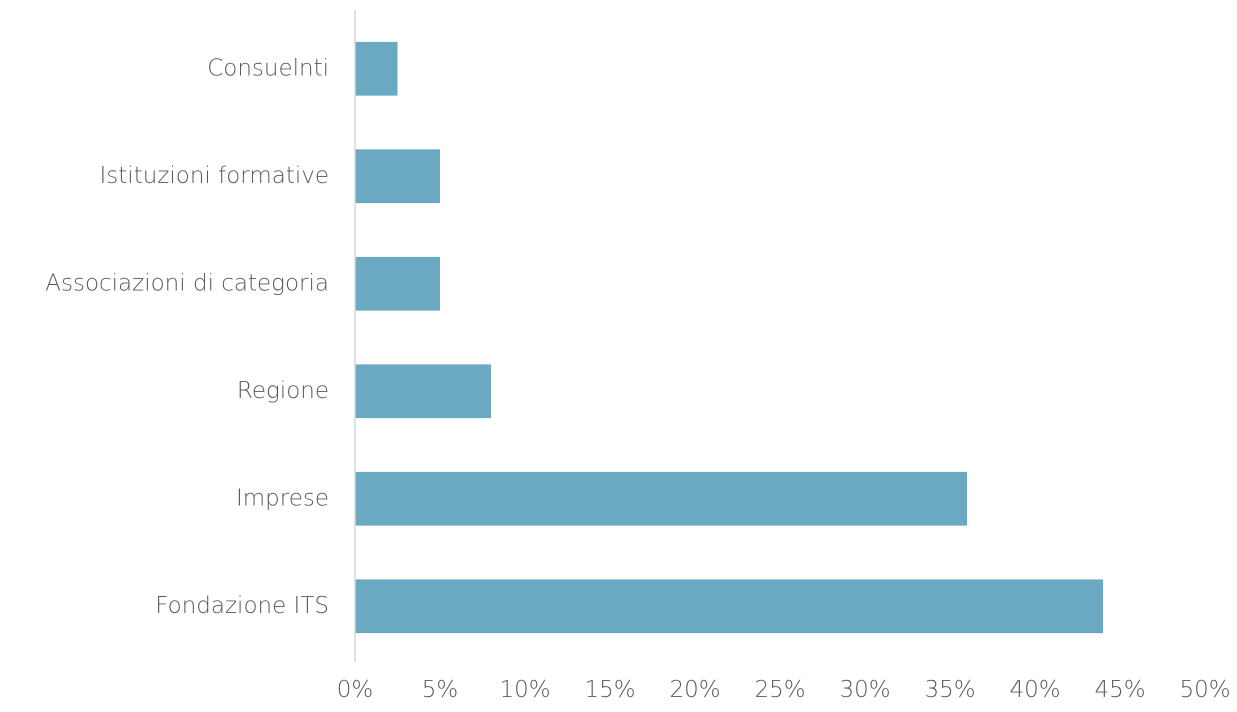  I want to click on x-tick-label: 30%, so click(864, 690).